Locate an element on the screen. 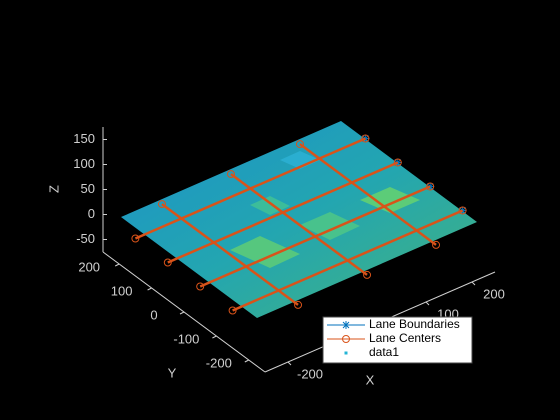 The width and height of the screenshot is (560, 420). z-tick-label: 100 is located at coordinates (84, 163).